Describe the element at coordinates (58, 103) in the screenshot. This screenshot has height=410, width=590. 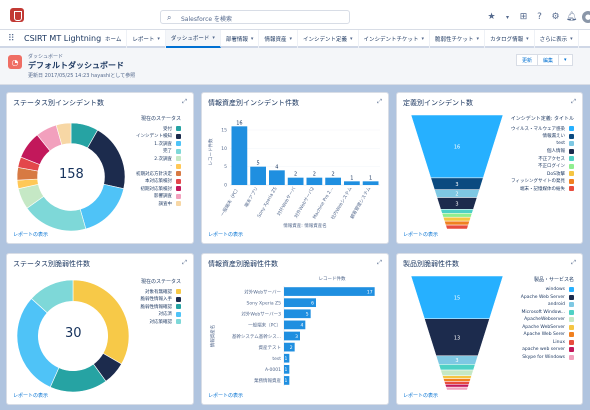
I see `panel-title: ステータス別インシデント数` at that location.